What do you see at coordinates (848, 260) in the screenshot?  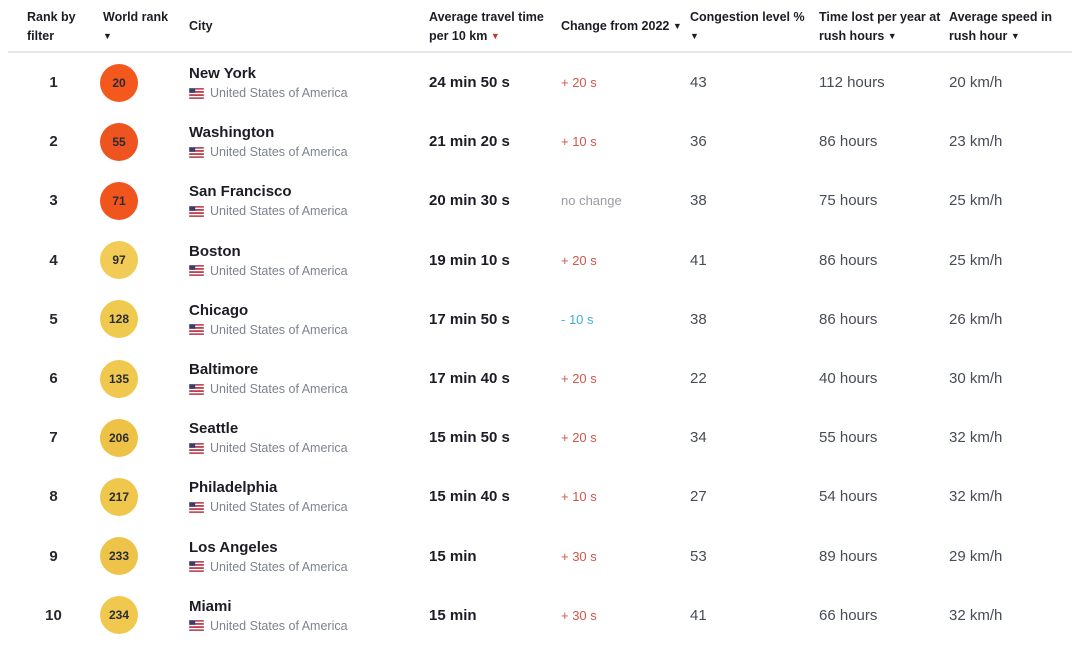 I see `time-lost-value: 86 hours` at bounding box center [848, 260].